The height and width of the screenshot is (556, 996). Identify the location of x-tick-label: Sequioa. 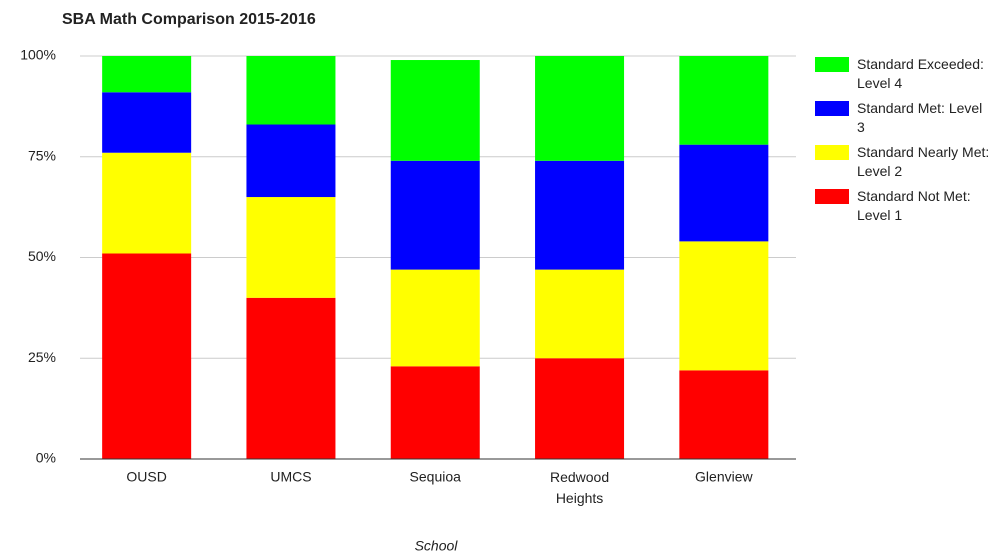
(436, 477).